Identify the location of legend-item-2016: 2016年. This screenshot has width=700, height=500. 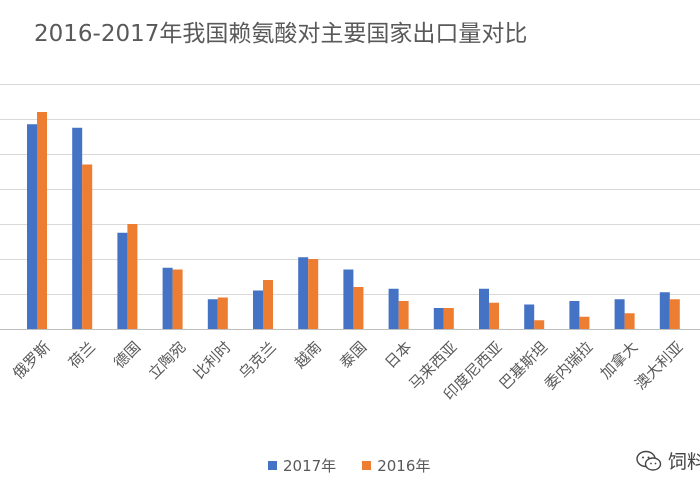
(396, 465).